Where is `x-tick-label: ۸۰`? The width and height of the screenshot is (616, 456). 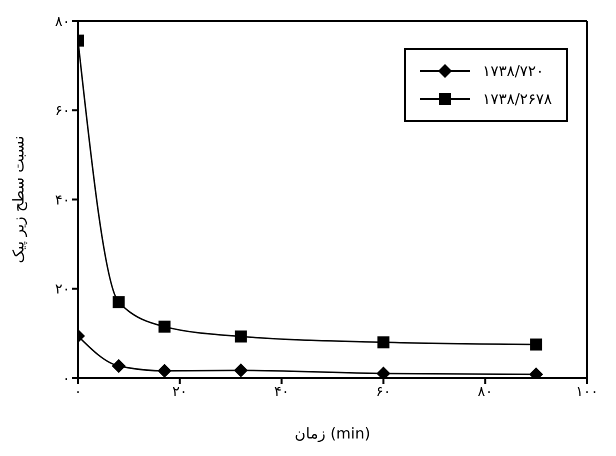 x-tick-label: ۸۰ is located at coordinates (485, 392).